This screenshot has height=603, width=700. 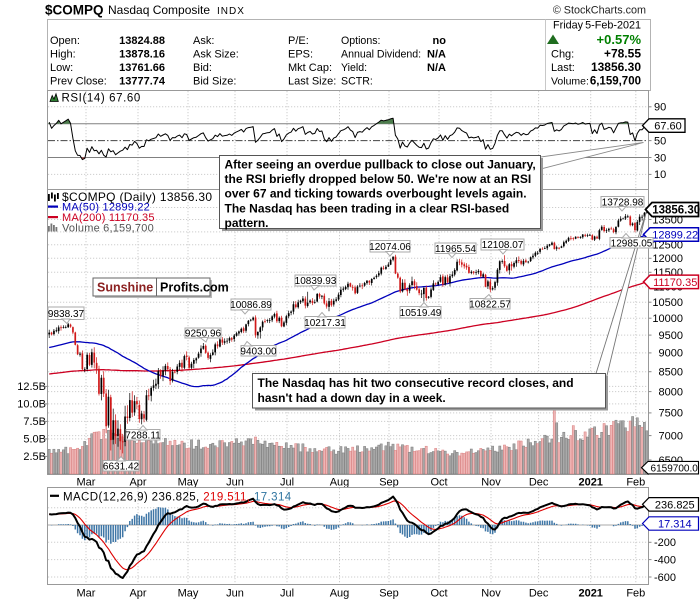 I want to click on svg-text: 2.5B, so click(x=34, y=457).